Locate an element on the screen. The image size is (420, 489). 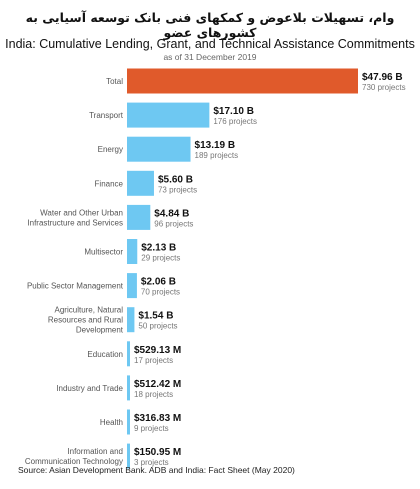
category-label: Health is located at coordinates (111, 422).